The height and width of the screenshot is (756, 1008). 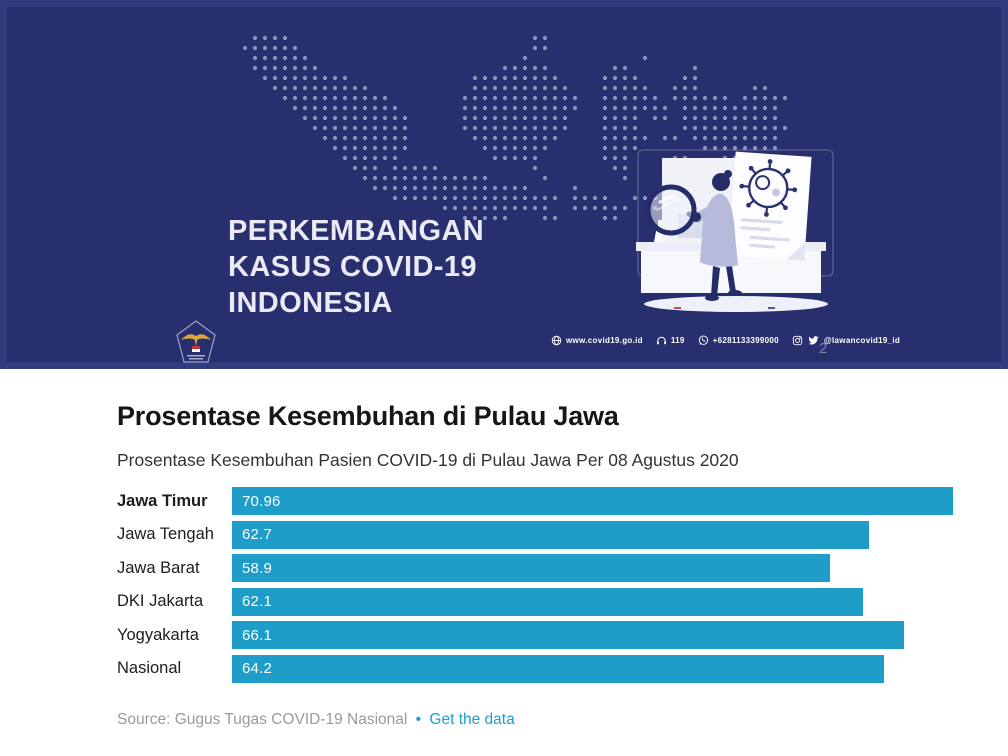 I want to click on bar-category-label: Jawa Timur, so click(x=162, y=500).